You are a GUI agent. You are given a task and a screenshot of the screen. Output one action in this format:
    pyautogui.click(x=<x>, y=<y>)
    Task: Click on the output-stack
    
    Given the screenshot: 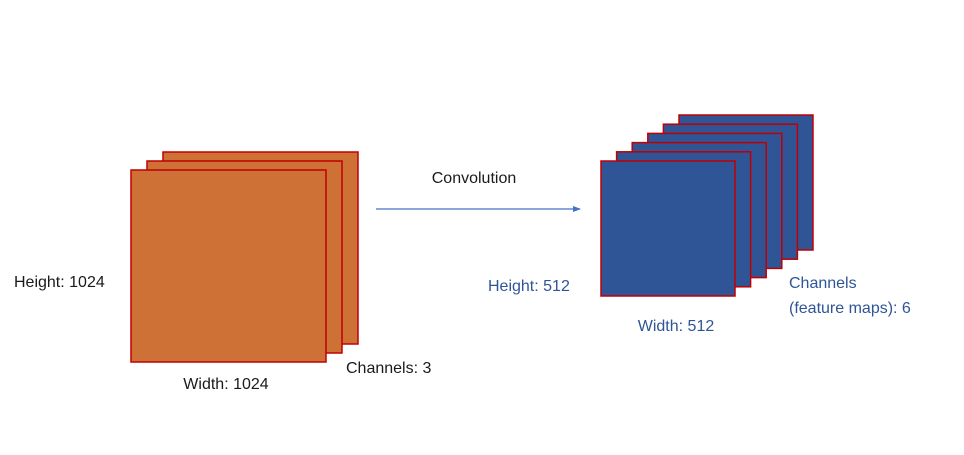 What is the action you would take?
    pyautogui.click(x=707, y=205)
    